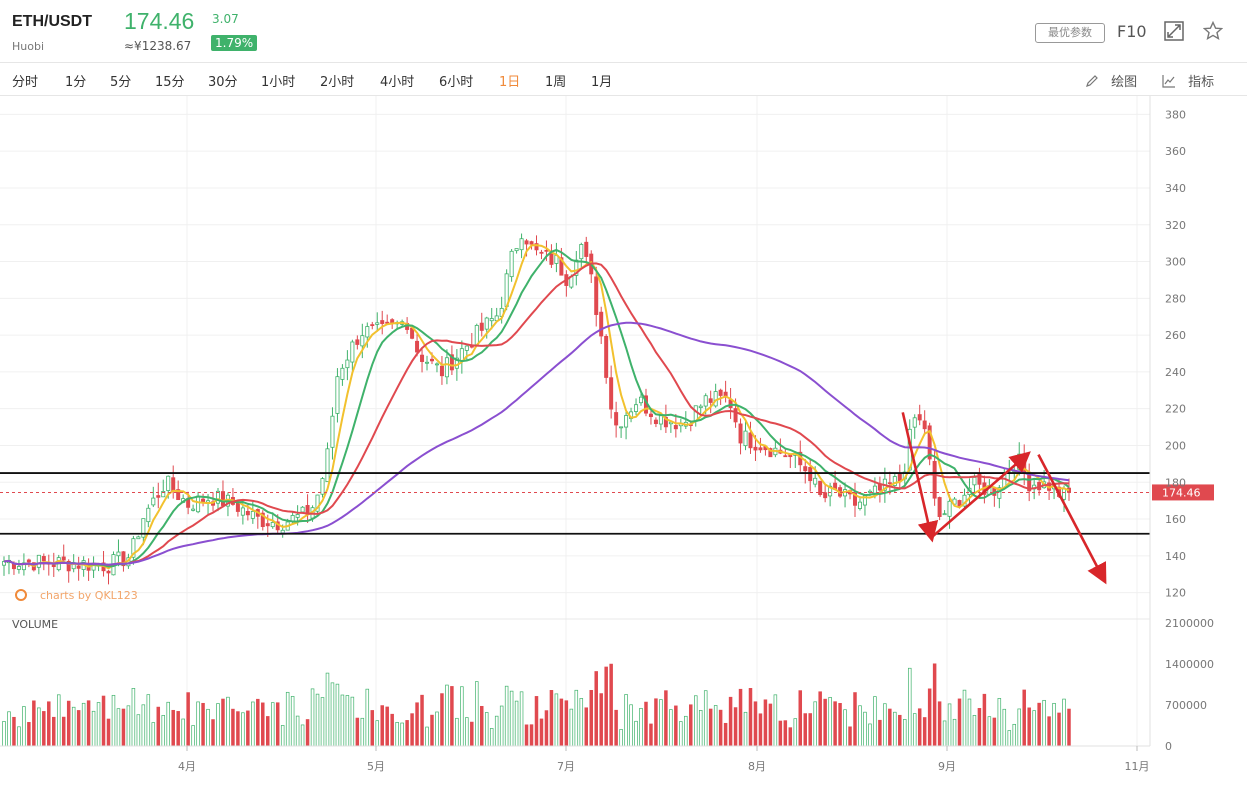 This screenshot has width=1247, height=786. Describe the element at coordinates (1132, 31) in the screenshot. I see `f10-button: F10` at that location.